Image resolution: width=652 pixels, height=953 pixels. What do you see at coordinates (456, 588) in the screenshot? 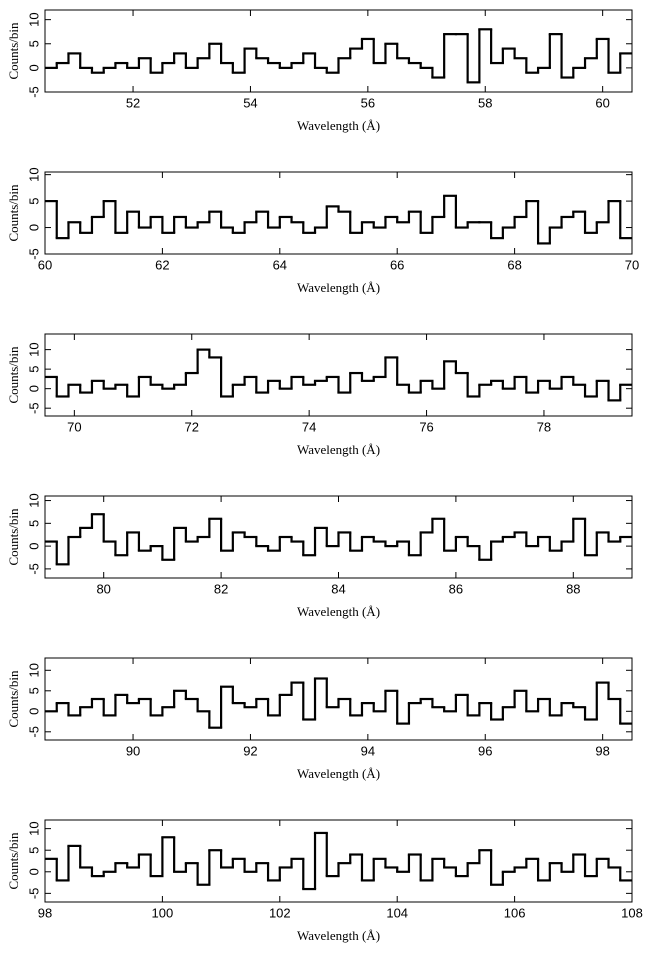
I see `x-tick-label: 86` at bounding box center [456, 588].